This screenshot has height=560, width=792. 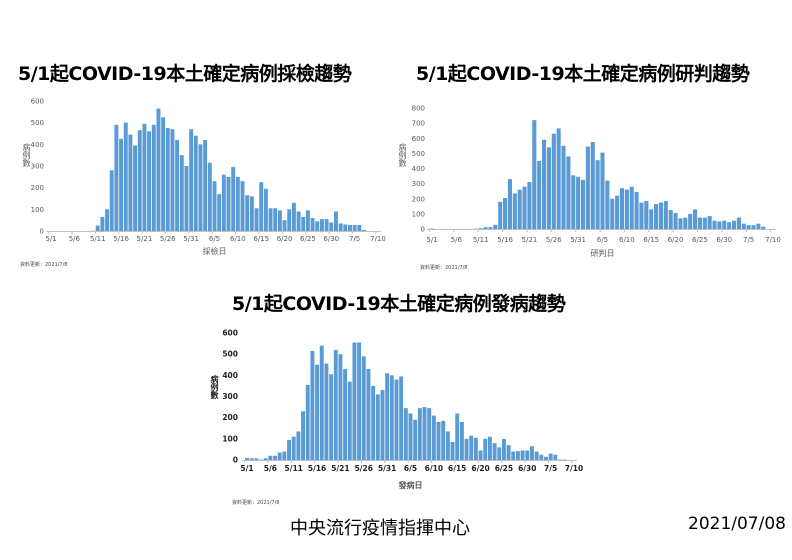 I want to click on x-tick-label: 6/15, so click(x=651, y=240).